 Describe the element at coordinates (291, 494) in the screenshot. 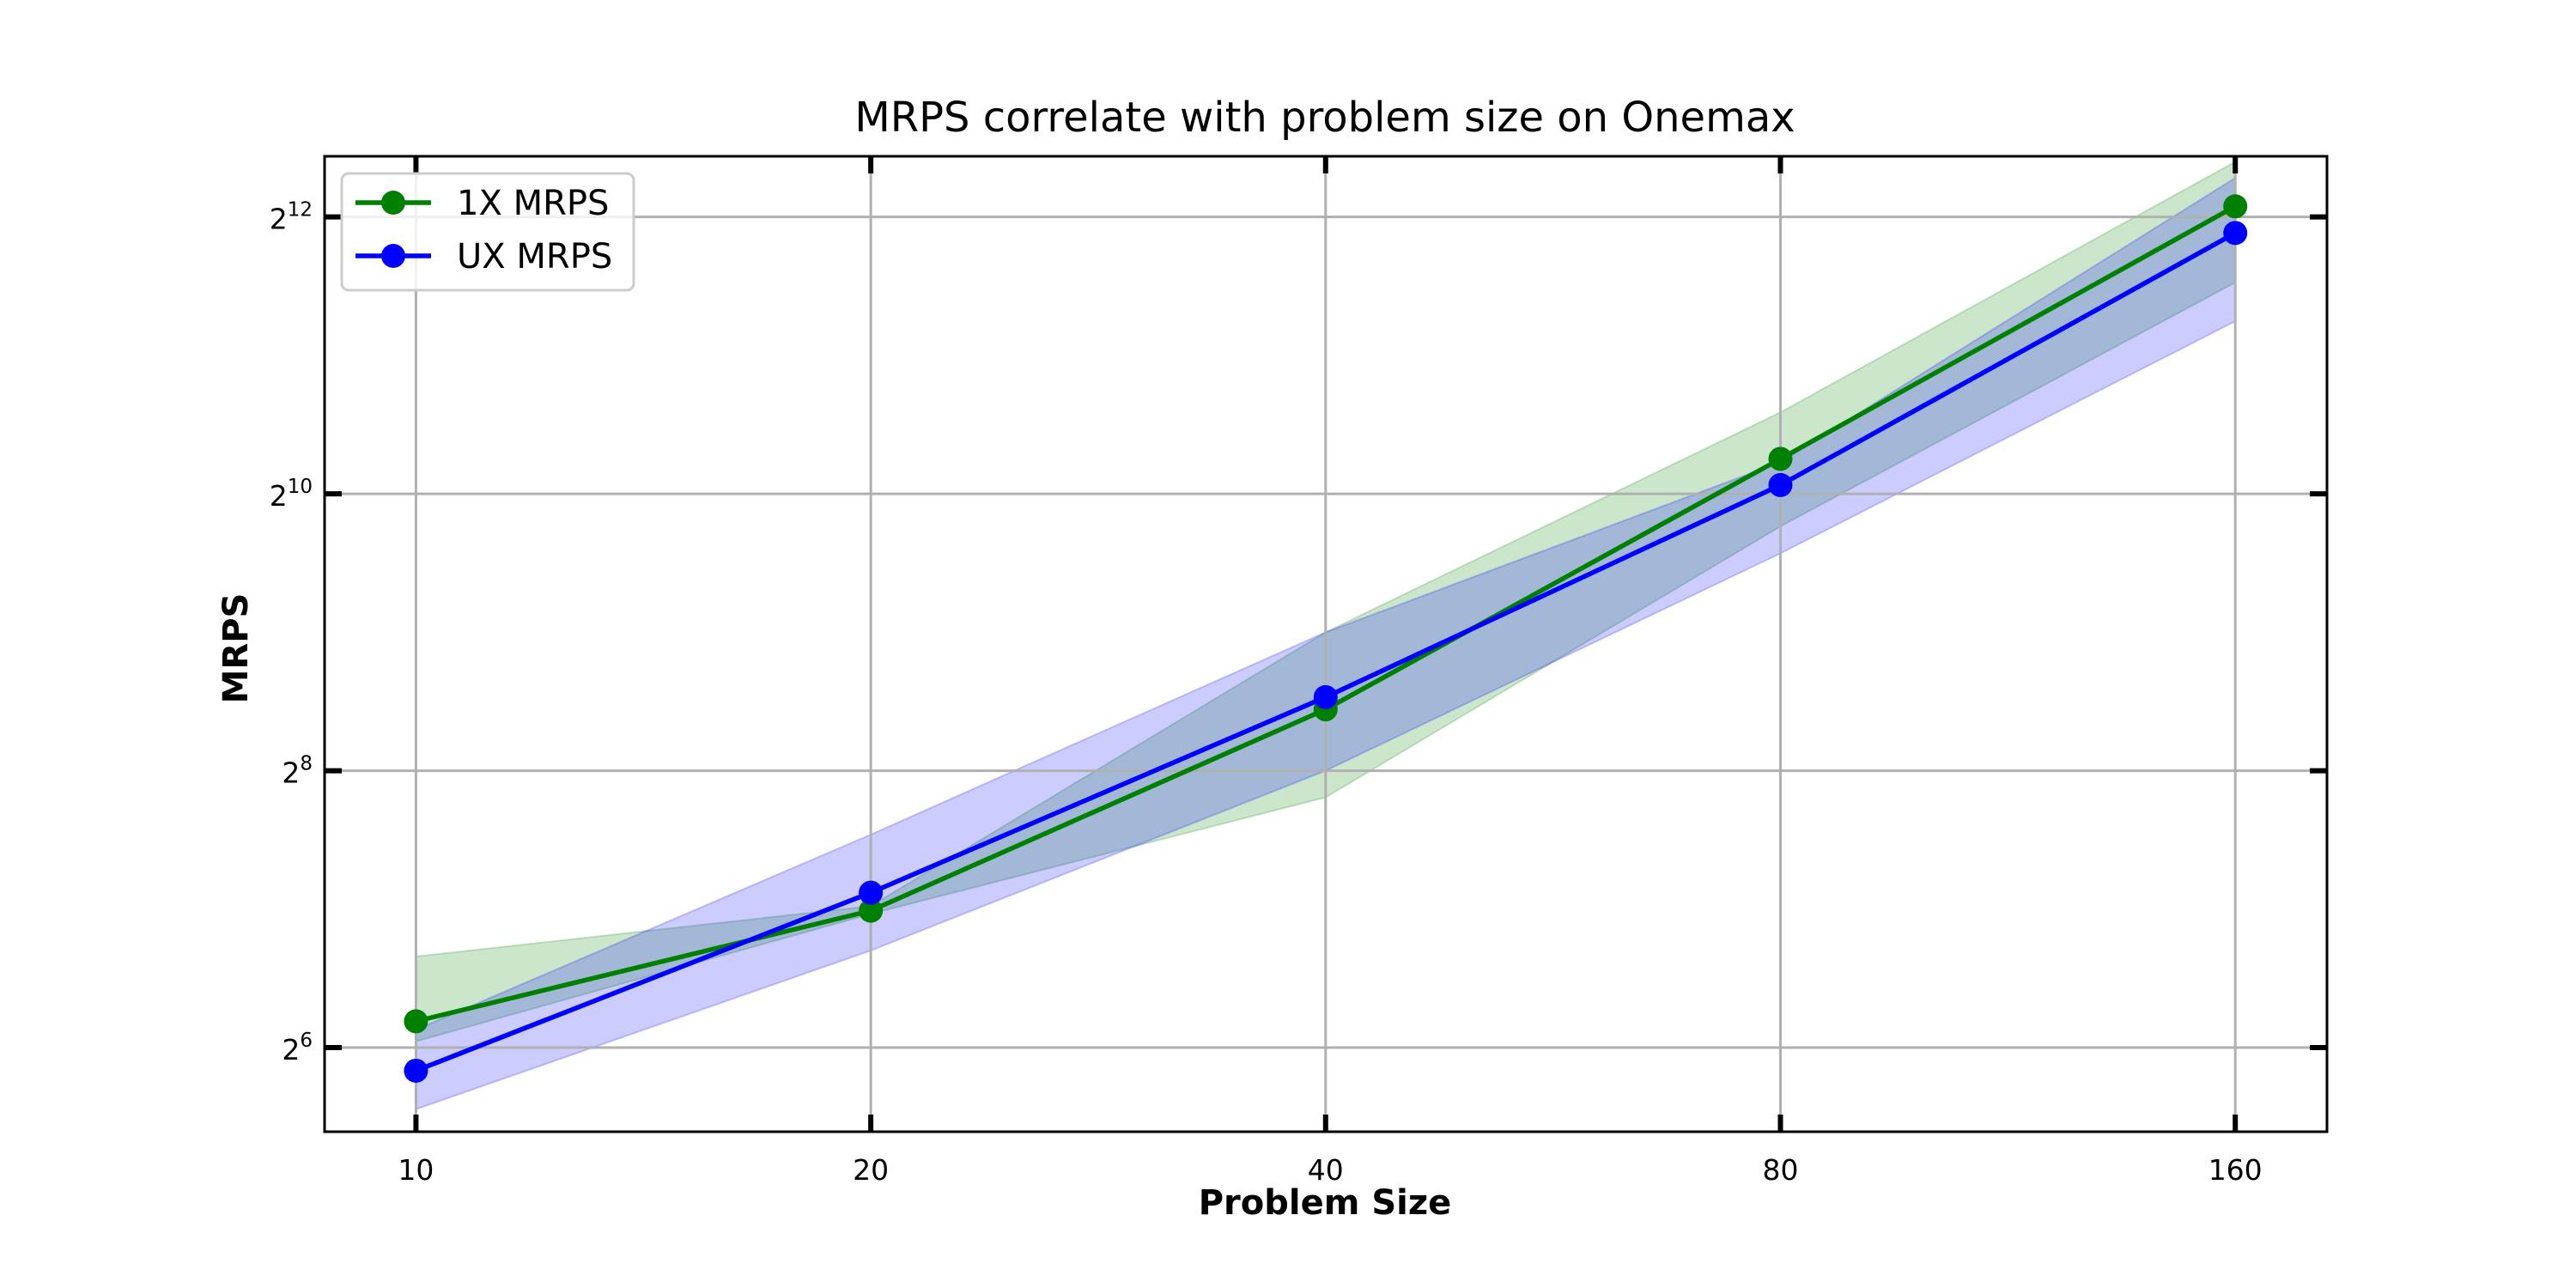

I see `y-tick-label: 210` at that location.